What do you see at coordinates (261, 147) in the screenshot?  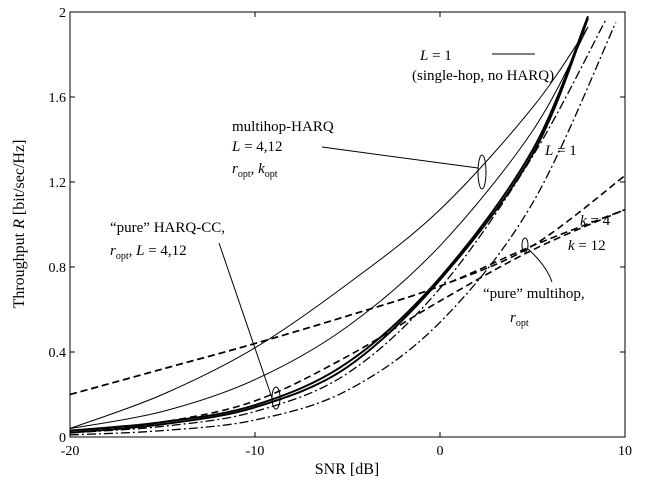 I see `label-multihop-harq-l-val: = 4,12` at bounding box center [261, 147].